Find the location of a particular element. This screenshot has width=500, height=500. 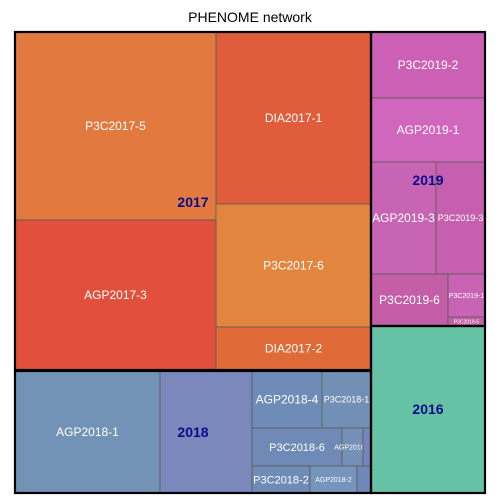

tile-label: DIA2017-2 is located at coordinates (294, 349).